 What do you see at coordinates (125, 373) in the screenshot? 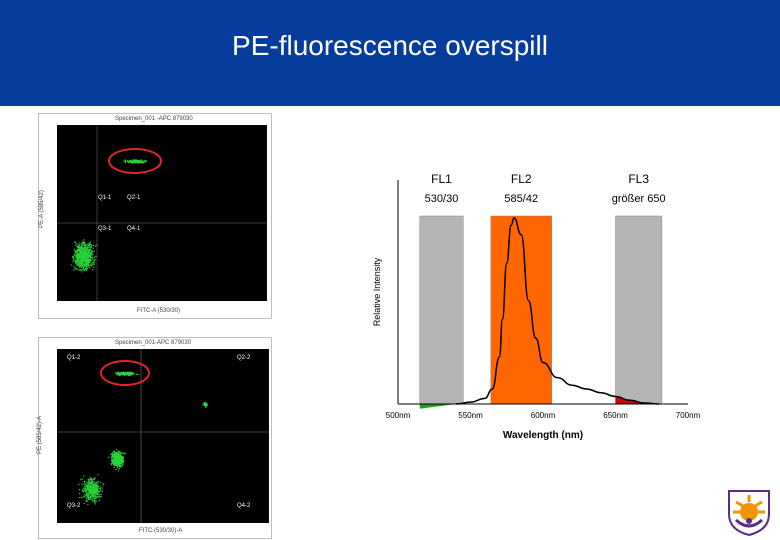
I see `bottom-highlight-circle` at bounding box center [125, 373].